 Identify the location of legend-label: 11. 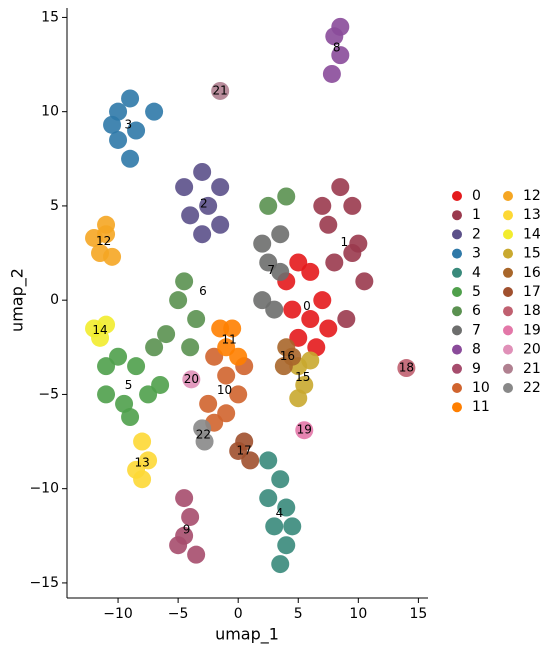
(481, 407).